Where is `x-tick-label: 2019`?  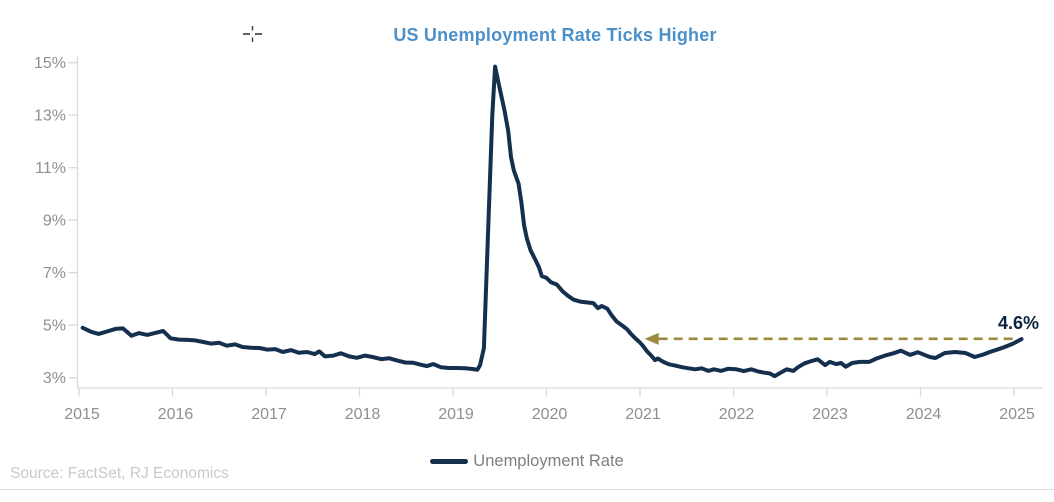 x-tick-label: 2019 is located at coordinates (456, 414).